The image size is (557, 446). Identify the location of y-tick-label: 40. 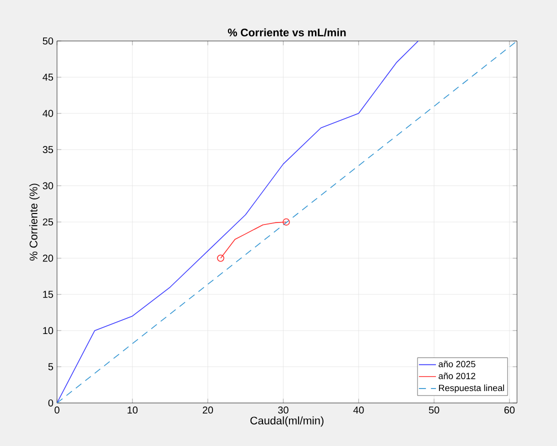
(48, 113).